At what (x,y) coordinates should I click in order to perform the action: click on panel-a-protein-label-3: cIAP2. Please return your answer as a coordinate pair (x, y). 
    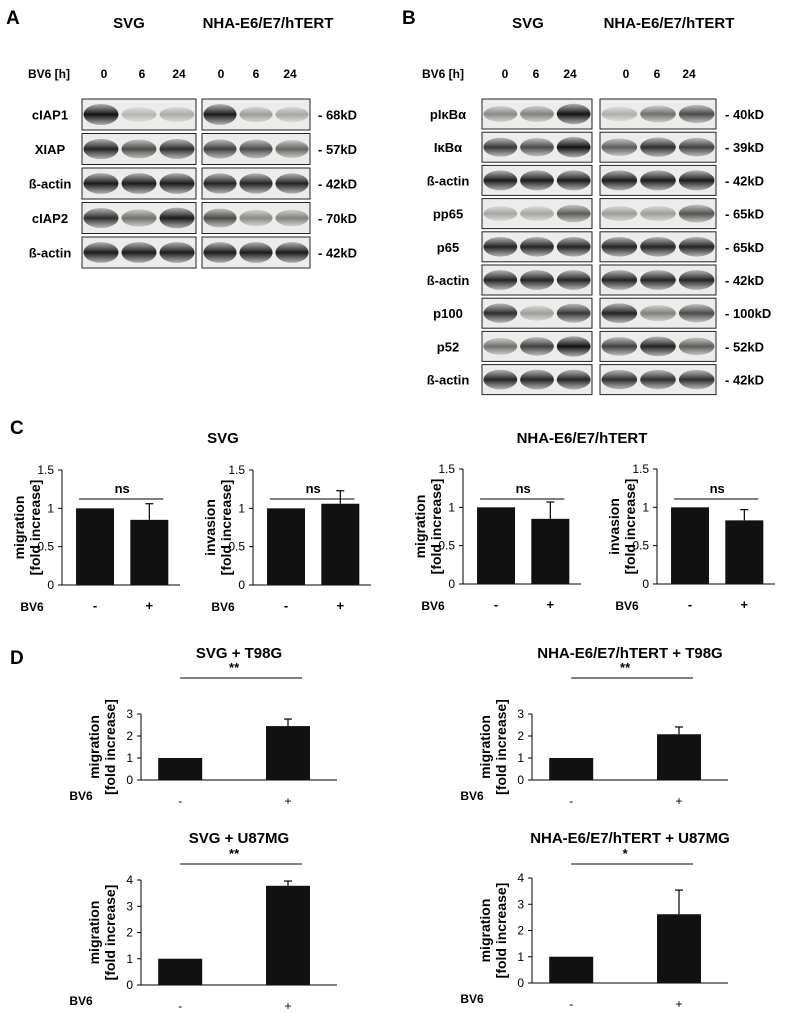
    Looking at the image, I should click on (50, 218).